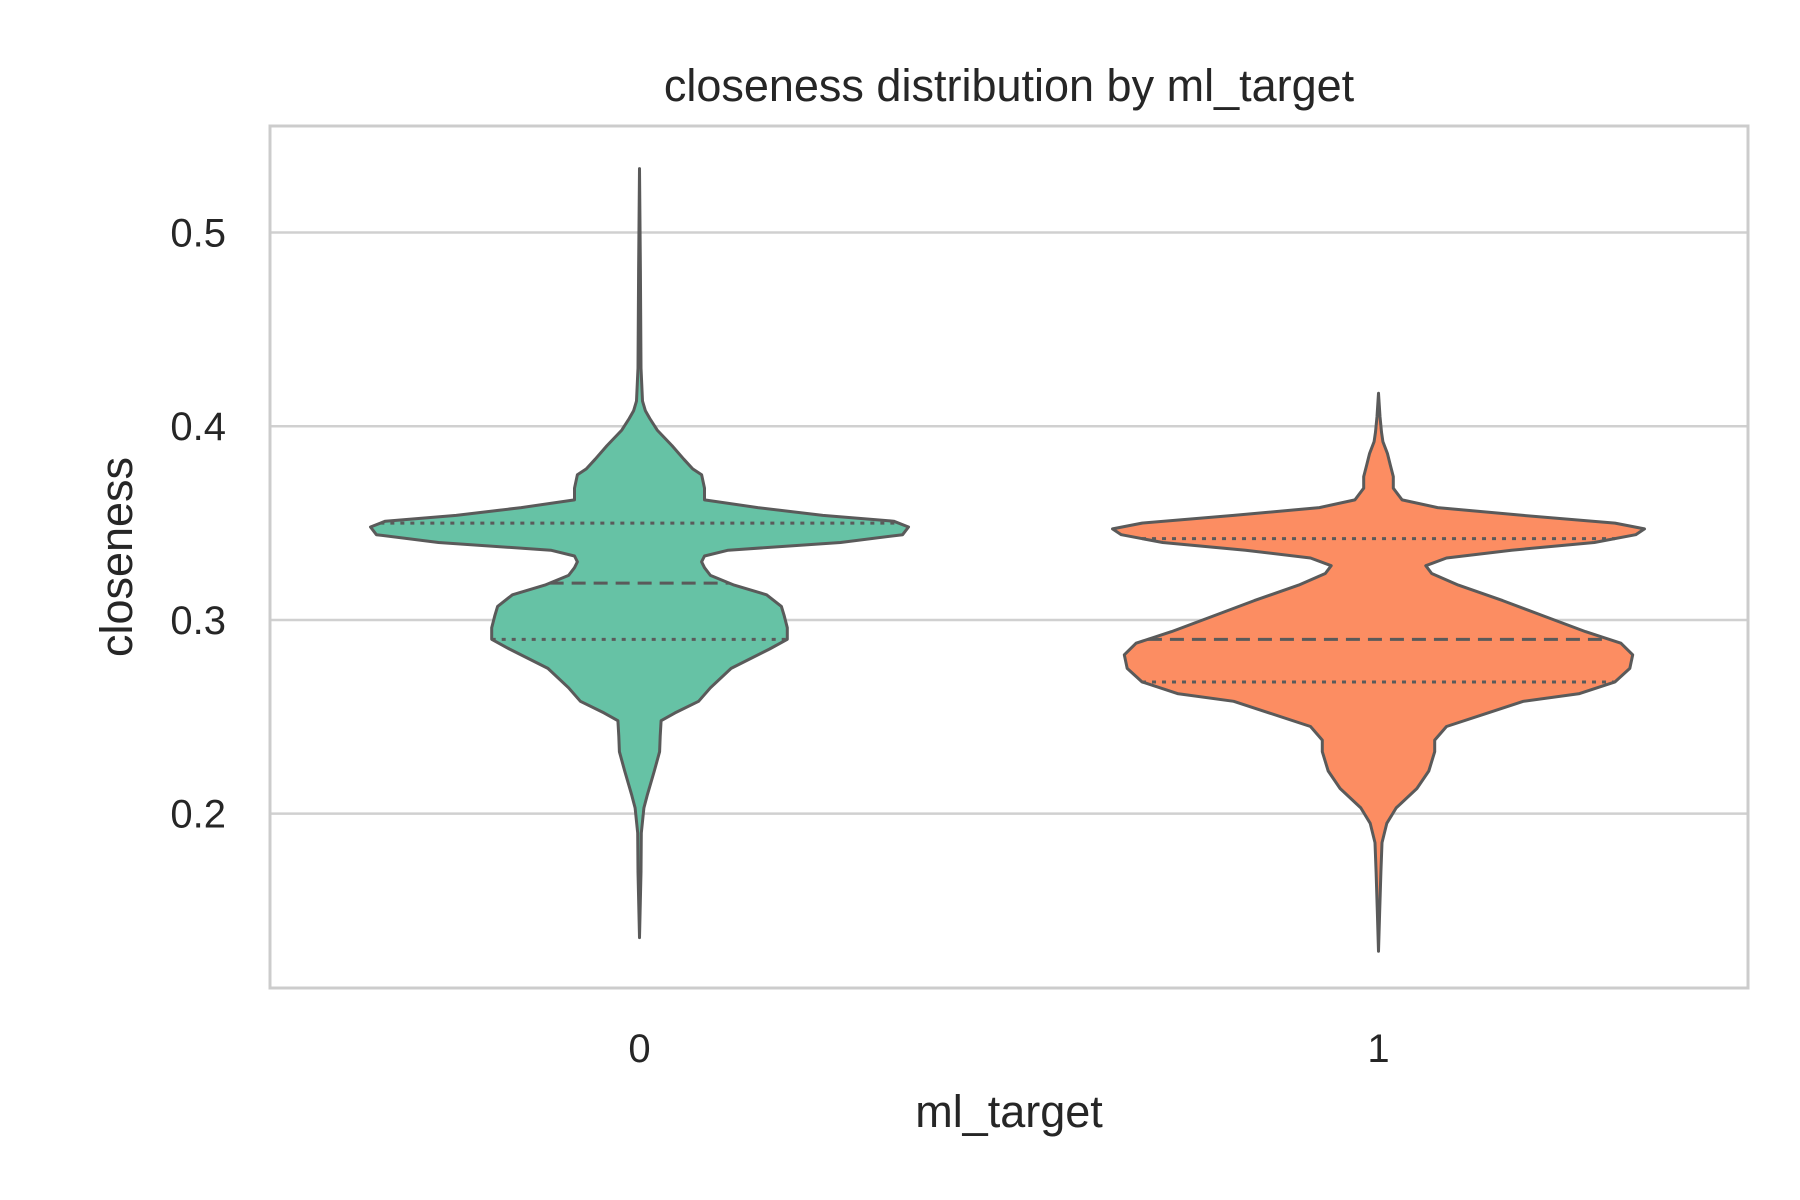 This screenshot has height=1200, width=1800. I want to click on y-tick-labels: 0.2 0.3 0.4 0.5, so click(198, 524).